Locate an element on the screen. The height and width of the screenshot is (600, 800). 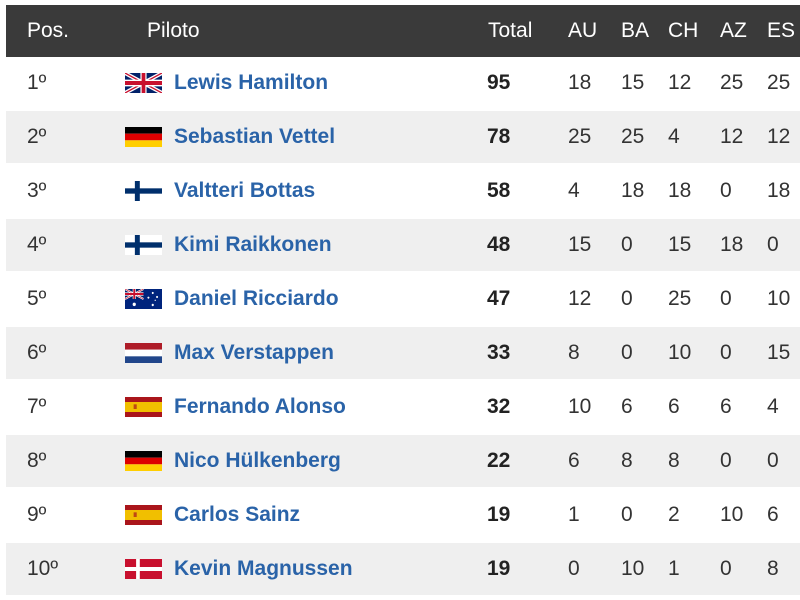
row-pos: 6º is located at coordinates (37, 352).